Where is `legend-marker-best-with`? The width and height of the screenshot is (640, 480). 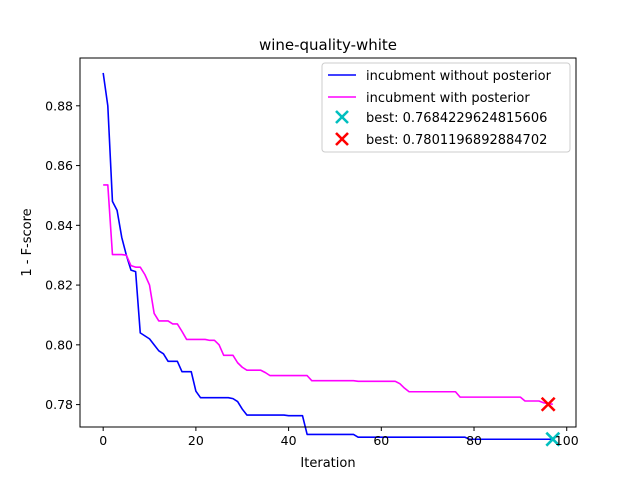 legend-marker-best-with is located at coordinates (342, 139).